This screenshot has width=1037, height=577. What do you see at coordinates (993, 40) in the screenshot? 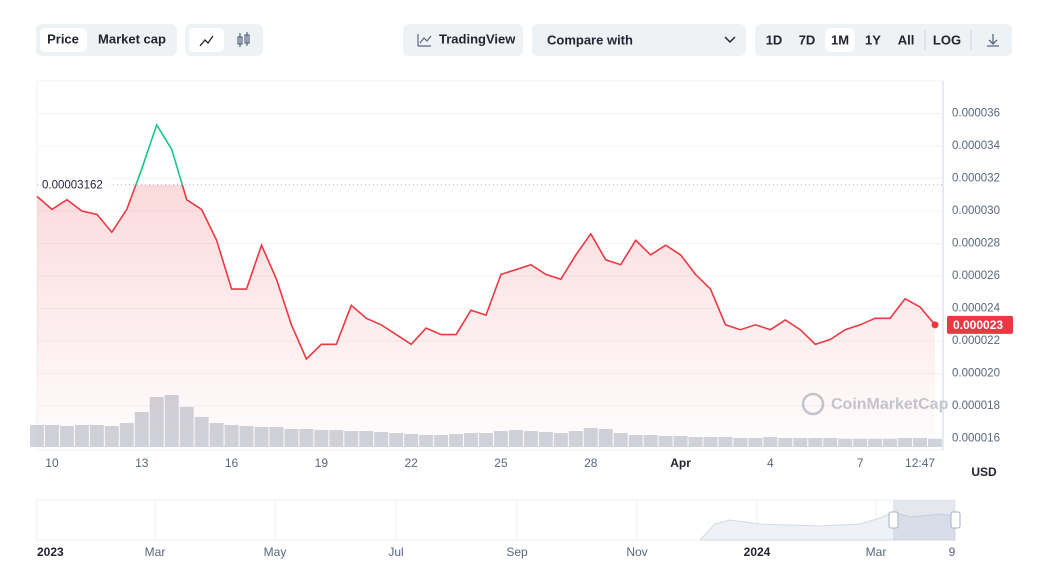
I see `download-icon` at bounding box center [993, 40].